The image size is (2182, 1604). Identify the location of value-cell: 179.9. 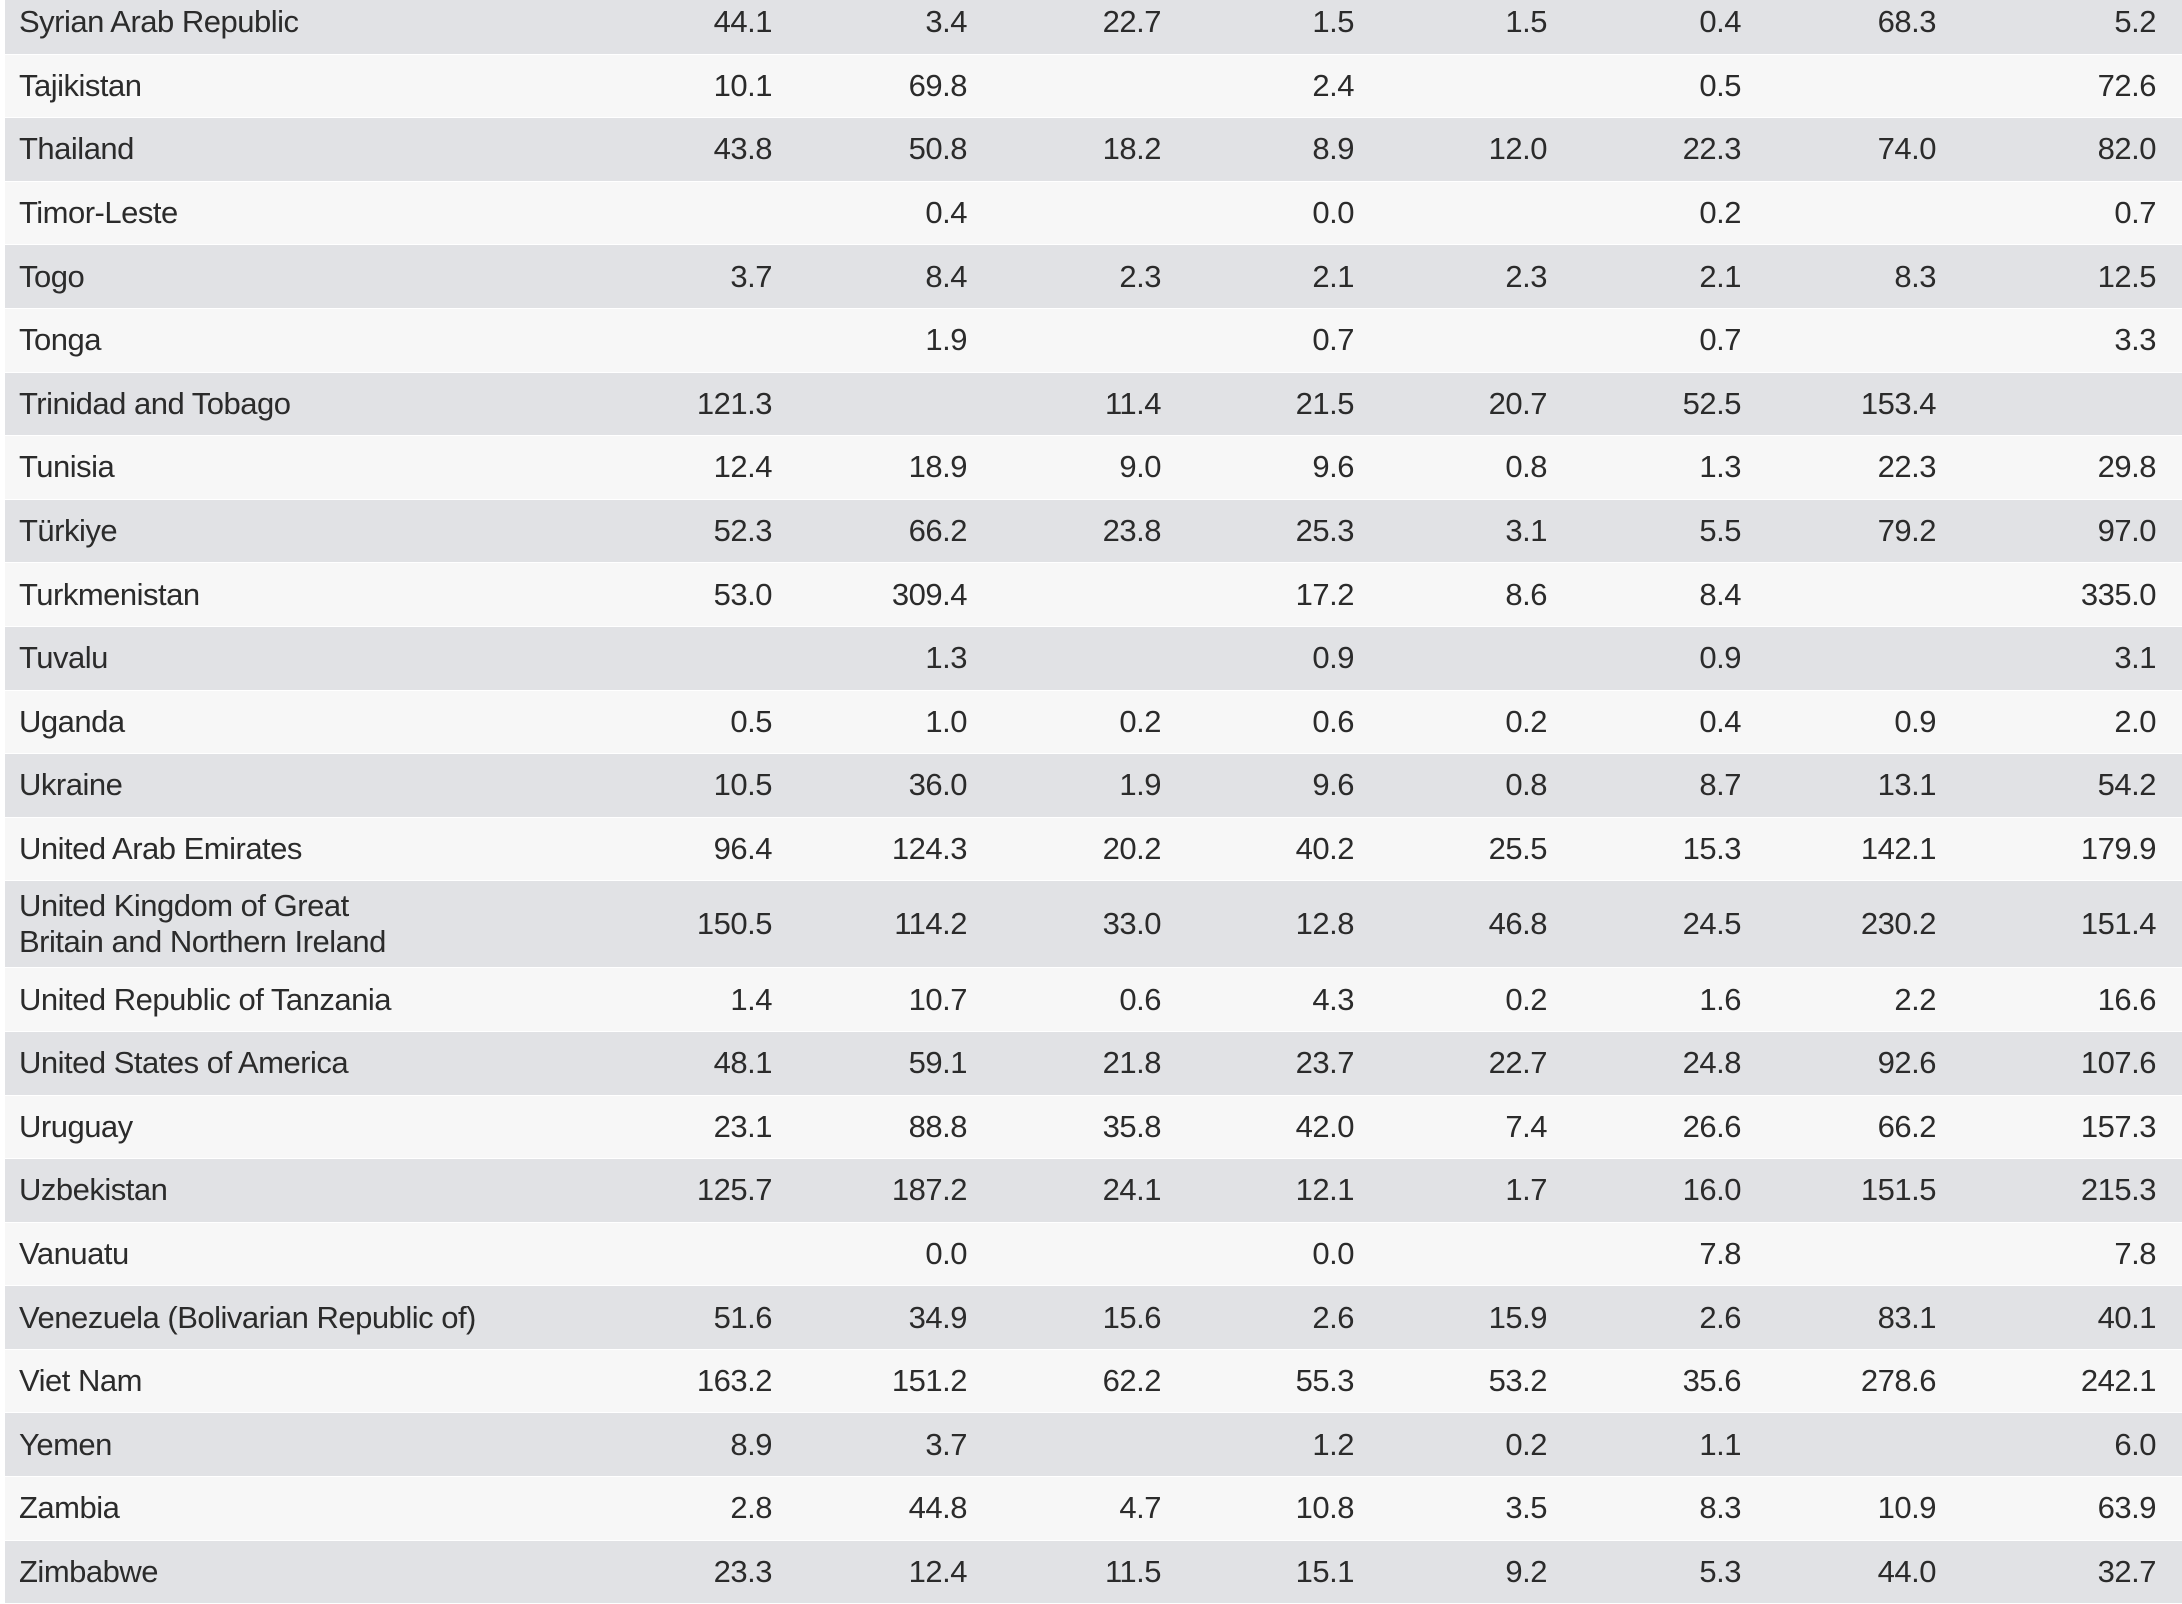
(2077, 849).